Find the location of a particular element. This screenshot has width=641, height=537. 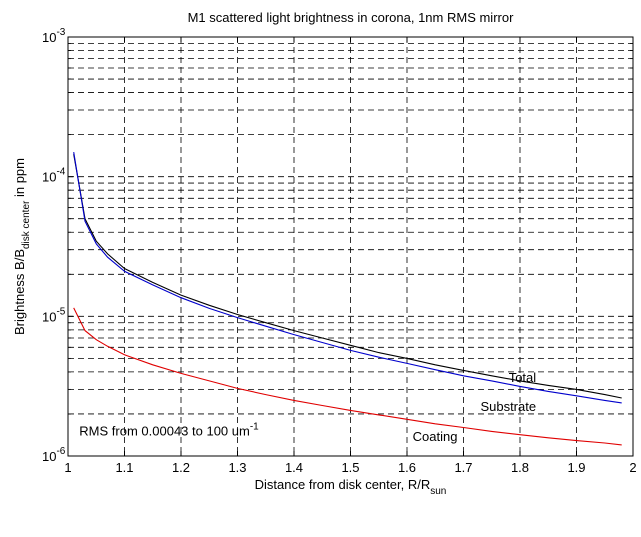

annotation-exponent: -1 is located at coordinates (254, 427).